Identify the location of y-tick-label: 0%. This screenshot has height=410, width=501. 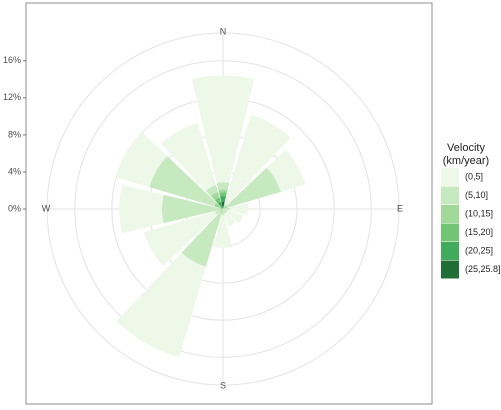
(14, 208).